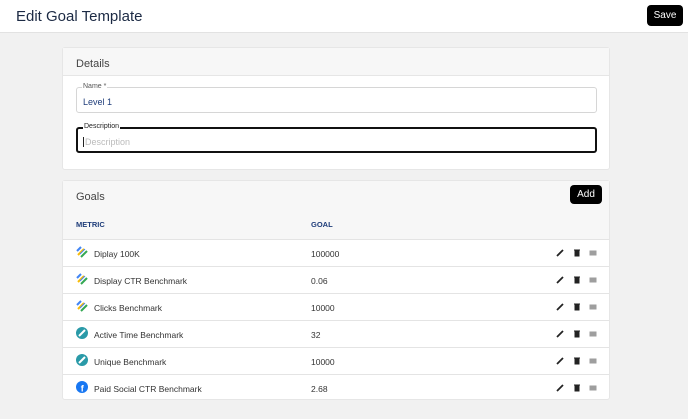 The image size is (688, 419). I want to click on table-row: Clicks Benchmark 10000, so click(336, 306).